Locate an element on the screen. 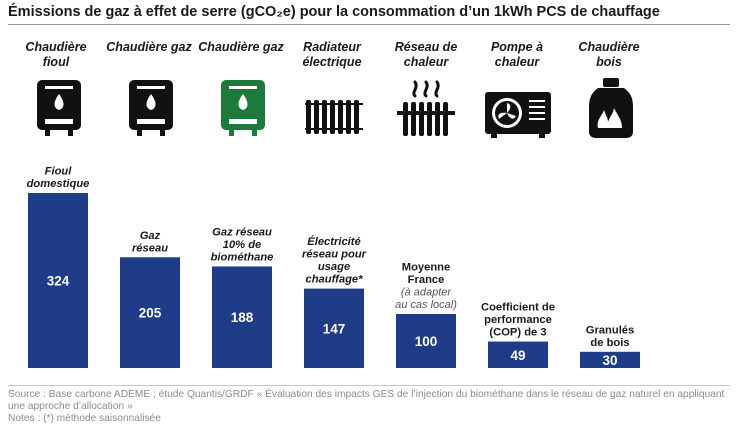  bar-label-6: Granulés de bois is located at coordinates (610, 336).